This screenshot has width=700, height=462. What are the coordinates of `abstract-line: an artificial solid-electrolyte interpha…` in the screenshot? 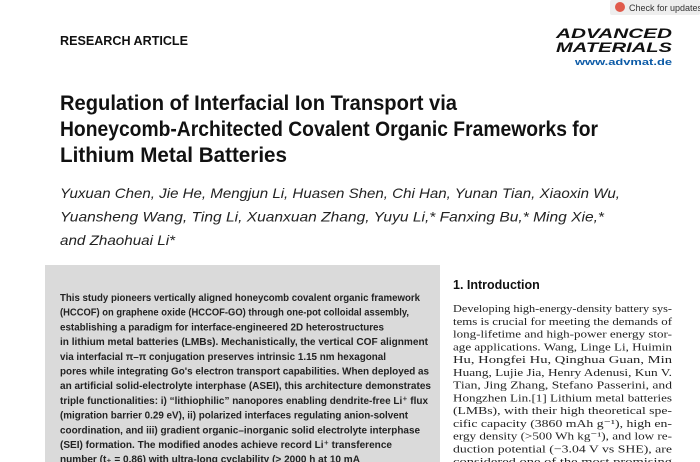 It's located at (245, 386).